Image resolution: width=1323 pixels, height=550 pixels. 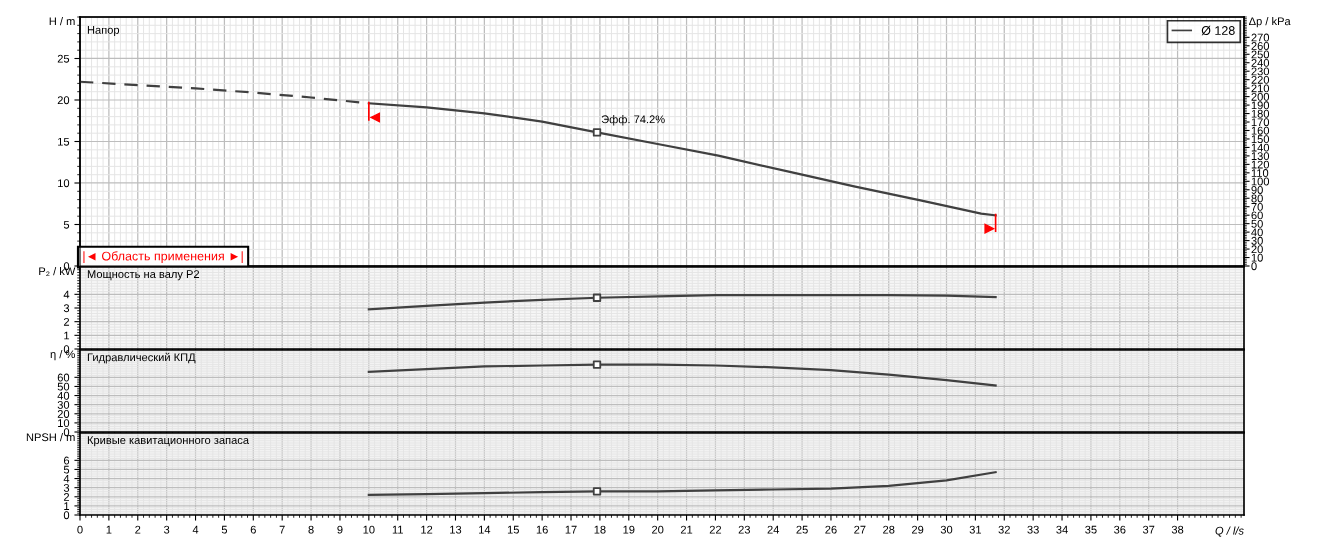 What do you see at coordinates (63, 377) in the screenshot?
I see `y-tick-label: 60` at bounding box center [63, 377].